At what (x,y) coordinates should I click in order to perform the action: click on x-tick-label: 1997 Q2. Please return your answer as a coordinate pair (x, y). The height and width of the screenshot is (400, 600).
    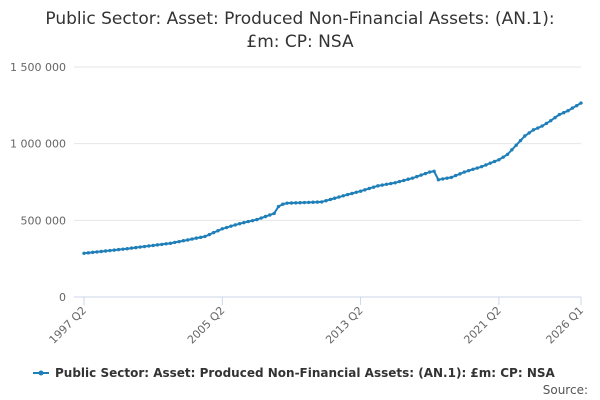
    Looking at the image, I should click on (68, 325).